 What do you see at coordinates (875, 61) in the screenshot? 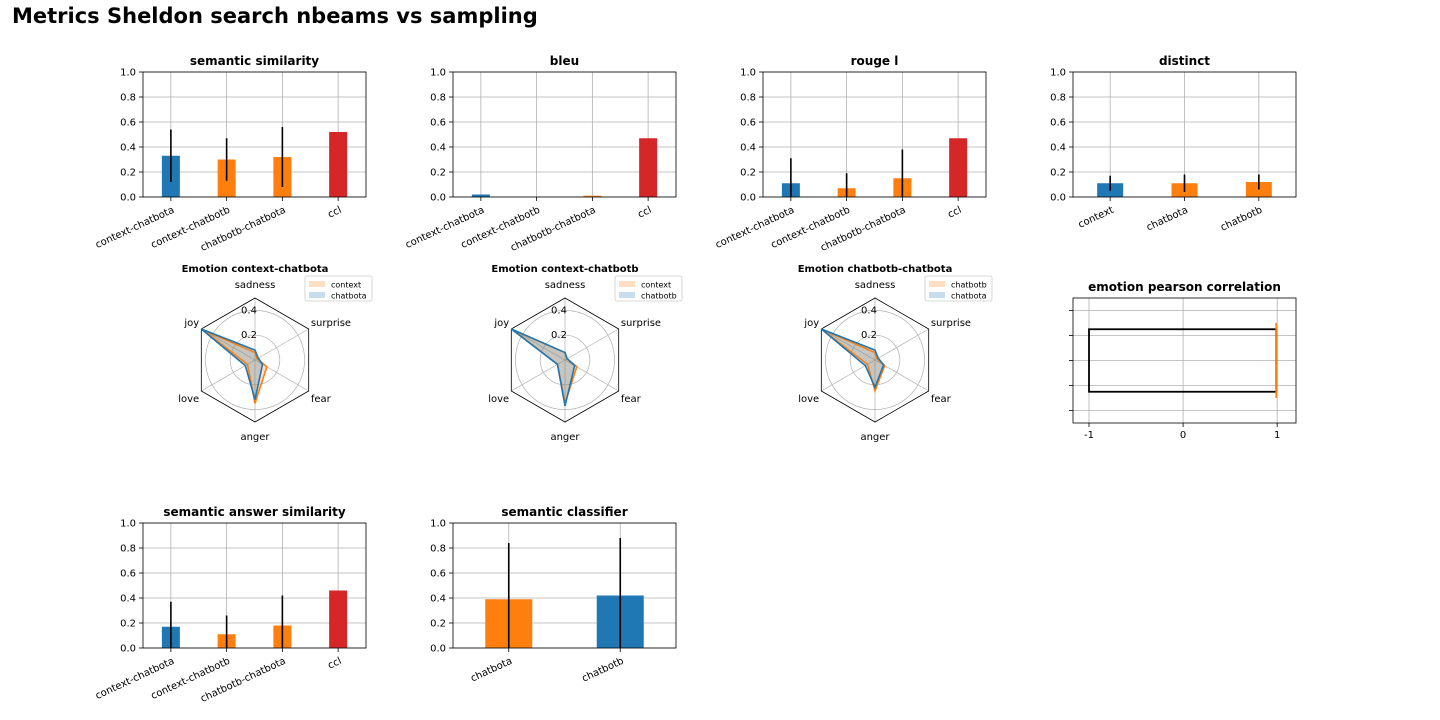
I see `chart-title: rouge l` at bounding box center [875, 61].